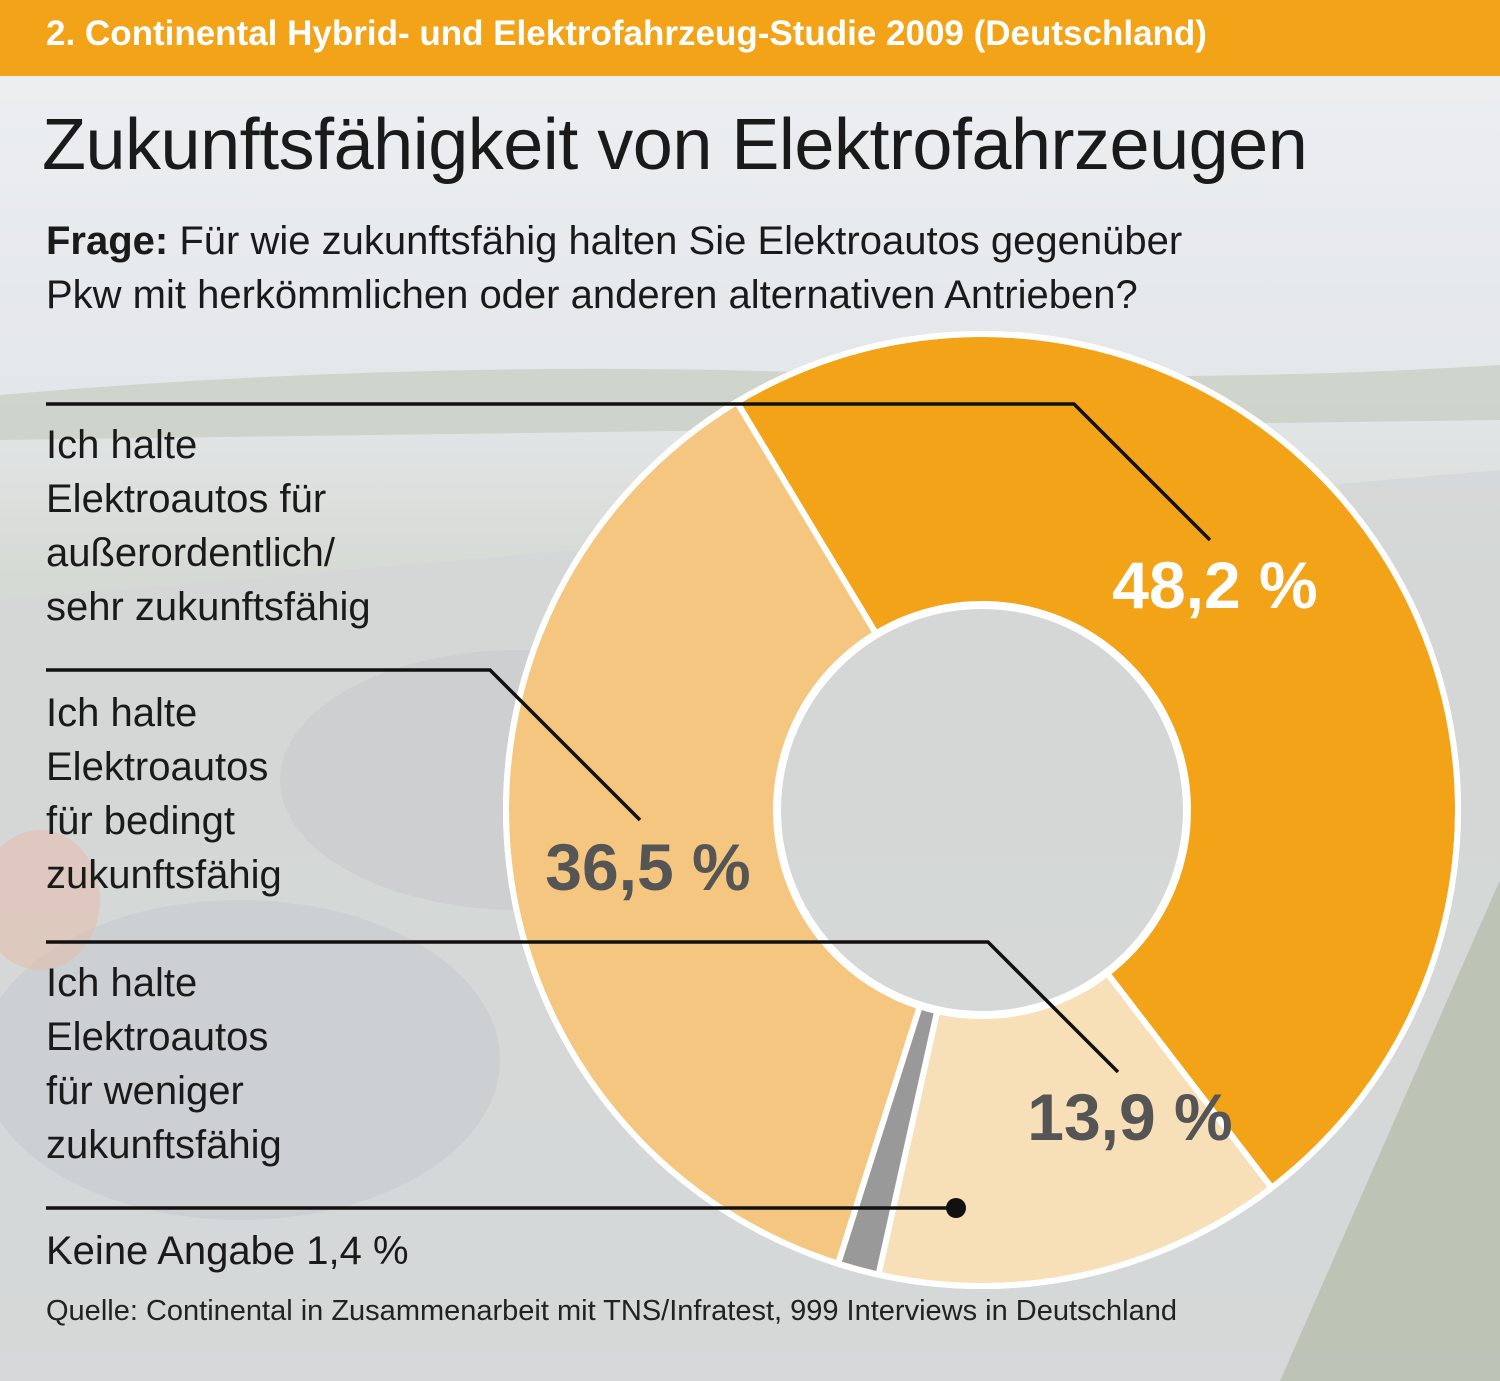  I want to click on legend-sehr-line1: Ich halte, so click(122, 445).